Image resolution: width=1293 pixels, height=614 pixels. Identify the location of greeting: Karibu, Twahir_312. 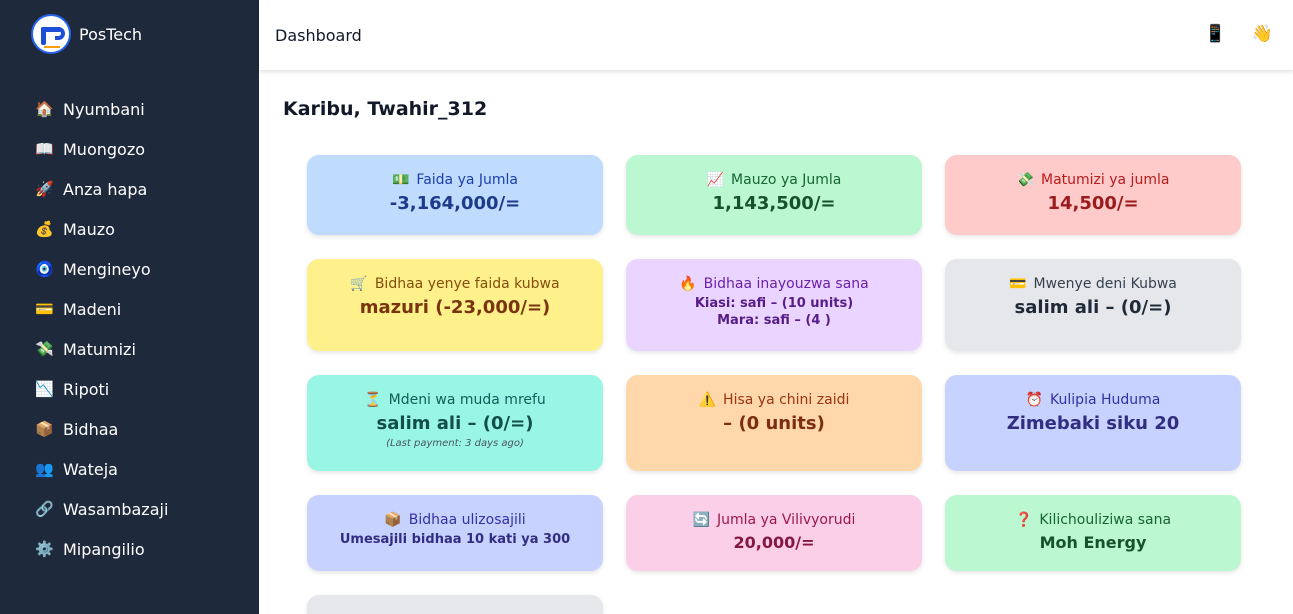
(385, 109).